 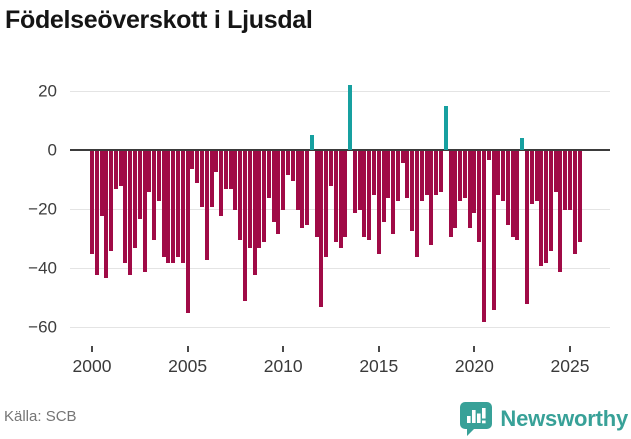 I want to click on y-axis-tick-label: −20, so click(x=42, y=209).